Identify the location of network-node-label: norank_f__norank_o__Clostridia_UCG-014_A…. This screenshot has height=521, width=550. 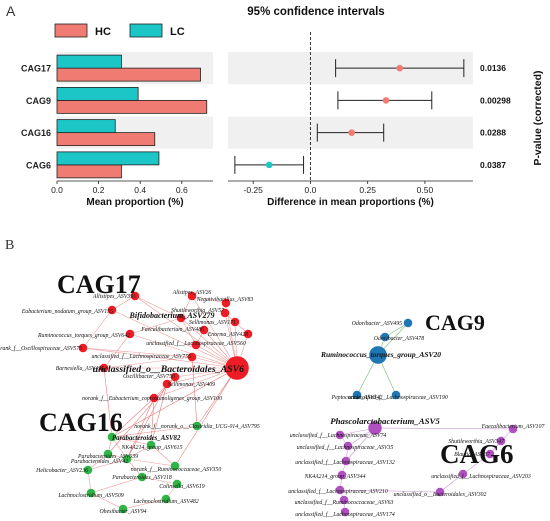
(197, 426).